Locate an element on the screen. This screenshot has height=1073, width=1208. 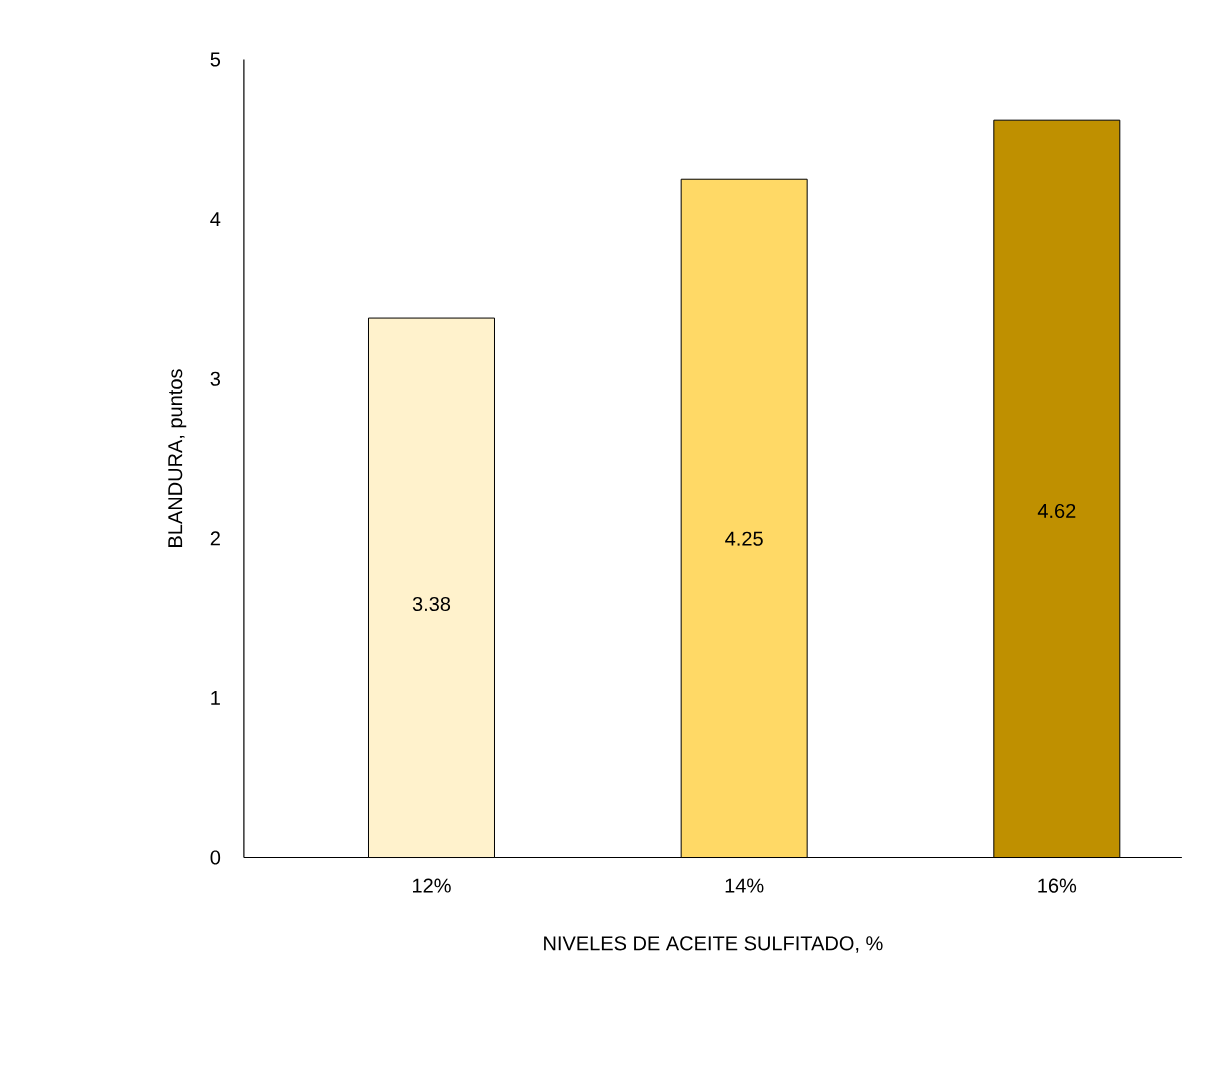
x-tick-label: 14% is located at coordinates (744, 885).